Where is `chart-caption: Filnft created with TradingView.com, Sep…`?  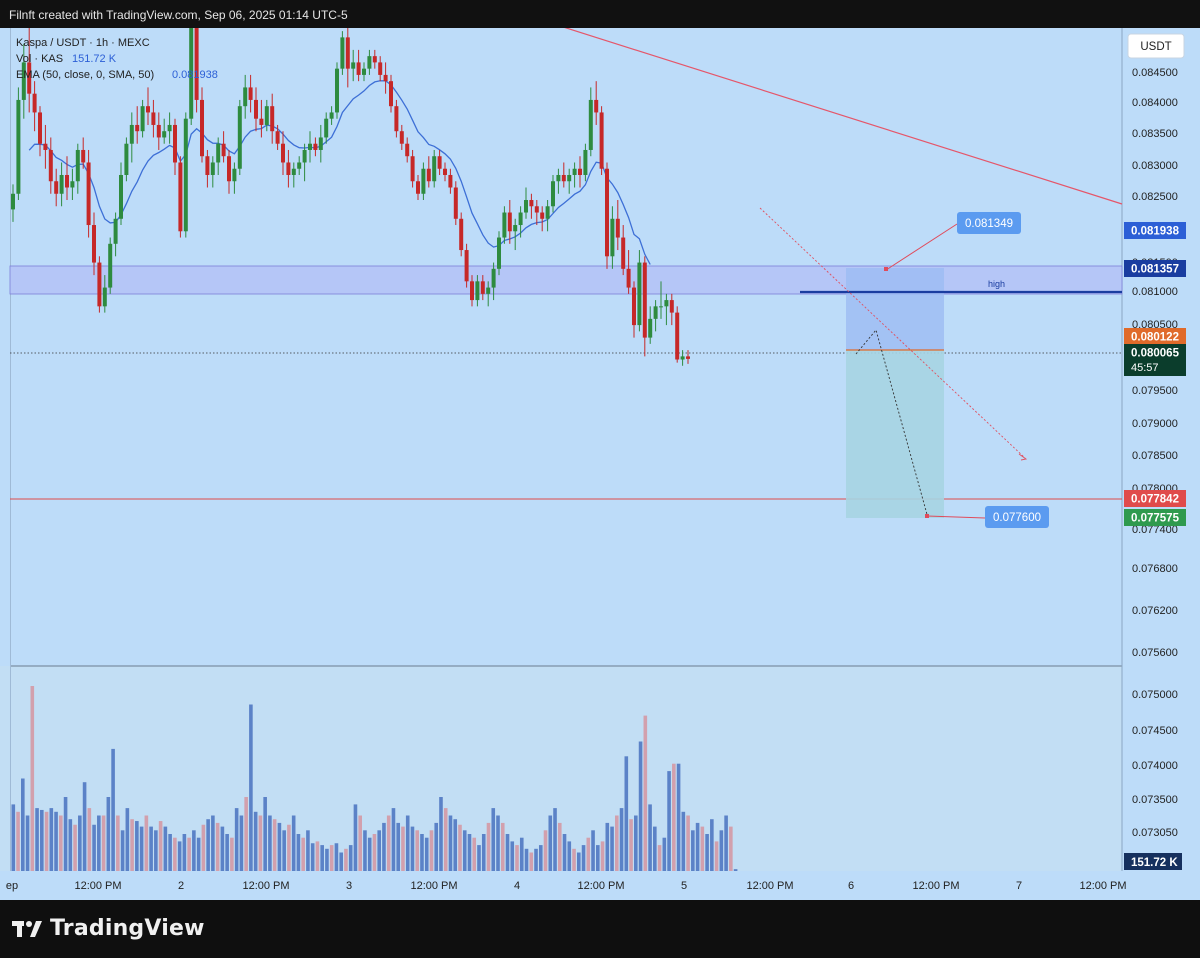 chart-caption: Filnft created with TradingView.com, Sep… is located at coordinates (178, 15).